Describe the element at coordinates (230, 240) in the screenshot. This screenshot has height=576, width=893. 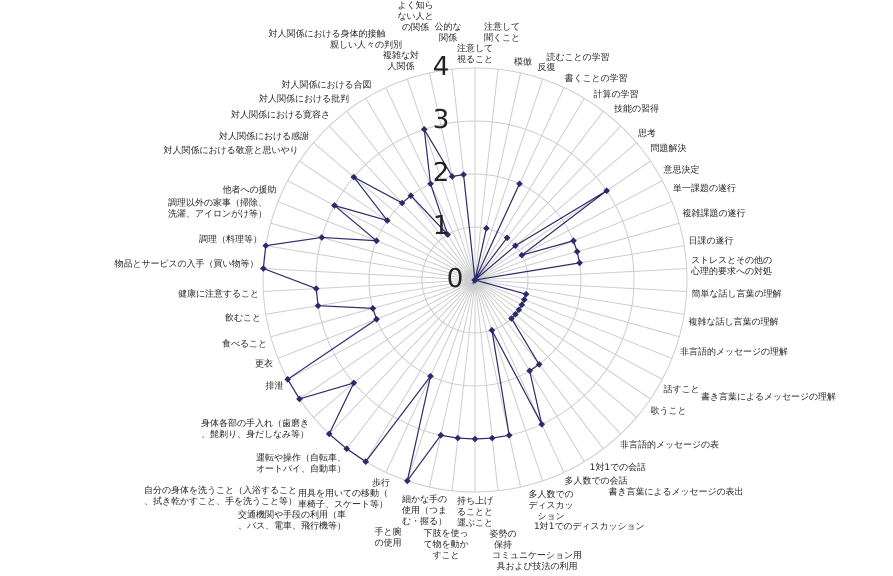
I see `spoke-label: 調理（料理等）` at that location.